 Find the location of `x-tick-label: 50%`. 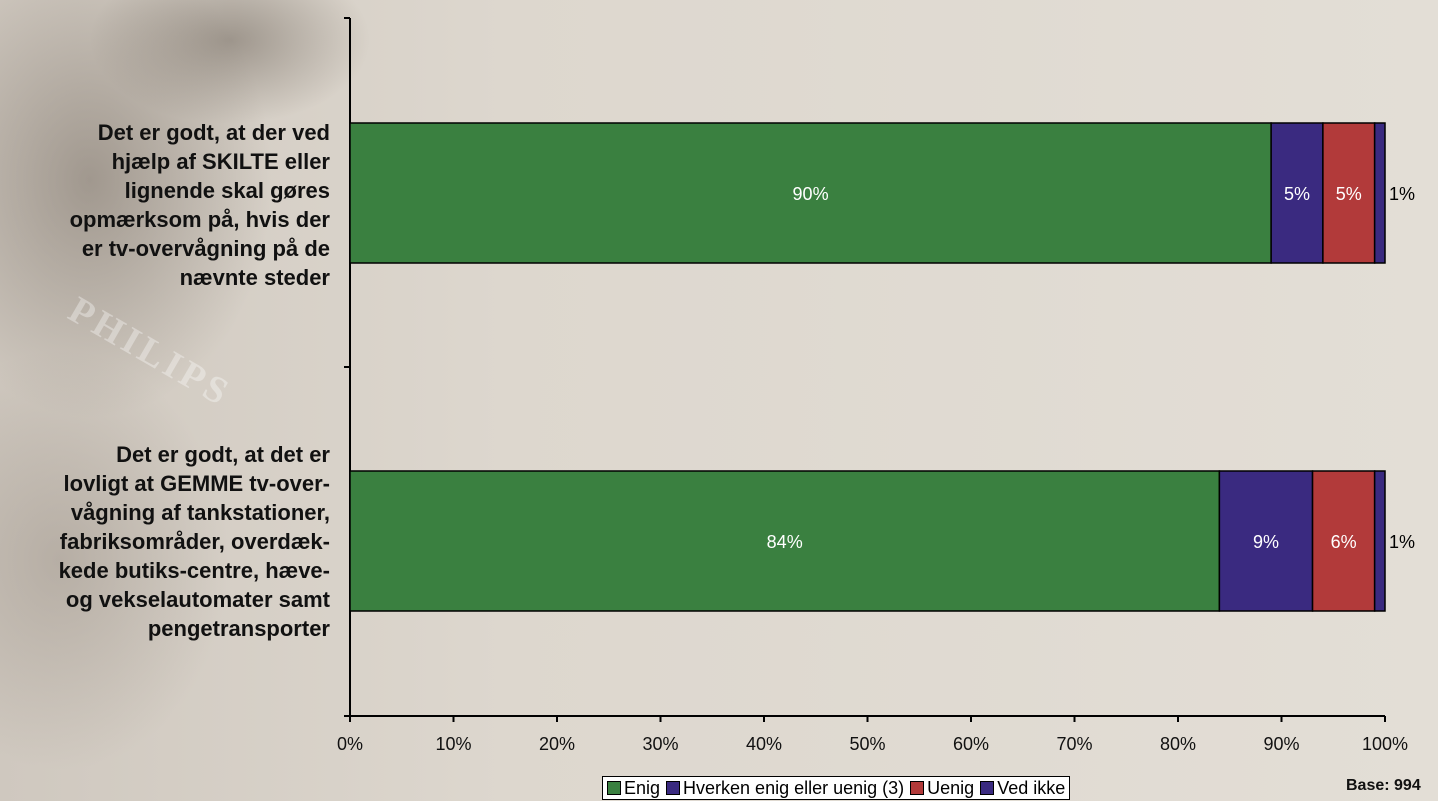

x-tick-label: 50% is located at coordinates (867, 744).